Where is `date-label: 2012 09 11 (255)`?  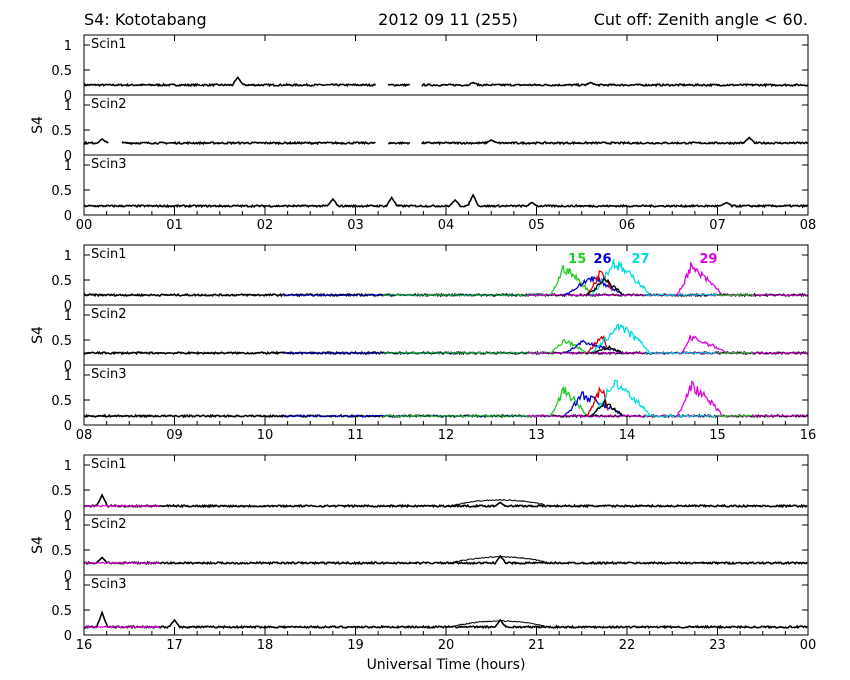
date-label: 2012 09 11 (255) is located at coordinates (448, 19).